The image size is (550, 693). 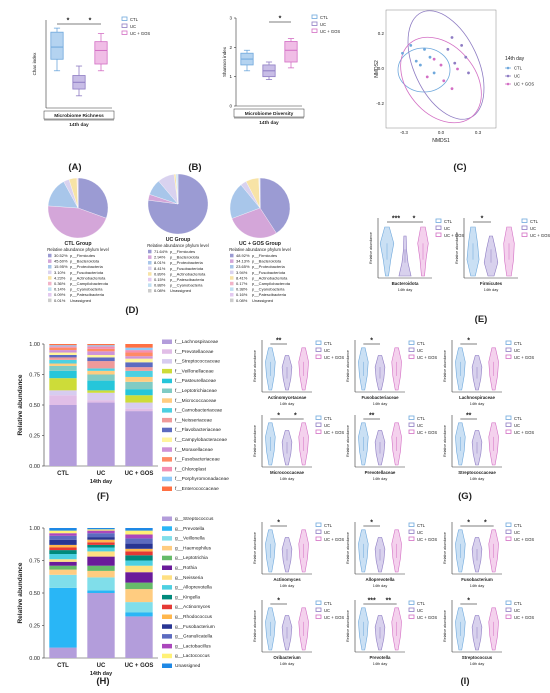 What do you see at coordinates (197, 342) in the screenshot?
I see `stacked-legend-label: f__Lachnospiraceae` at bounding box center [197, 342].